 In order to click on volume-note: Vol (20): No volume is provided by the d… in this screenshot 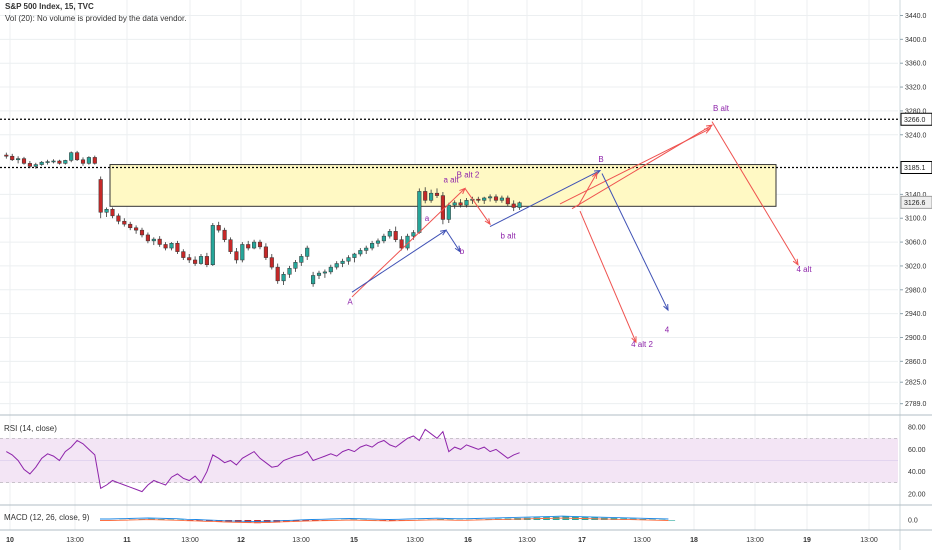, I will do `click(96, 18)`.